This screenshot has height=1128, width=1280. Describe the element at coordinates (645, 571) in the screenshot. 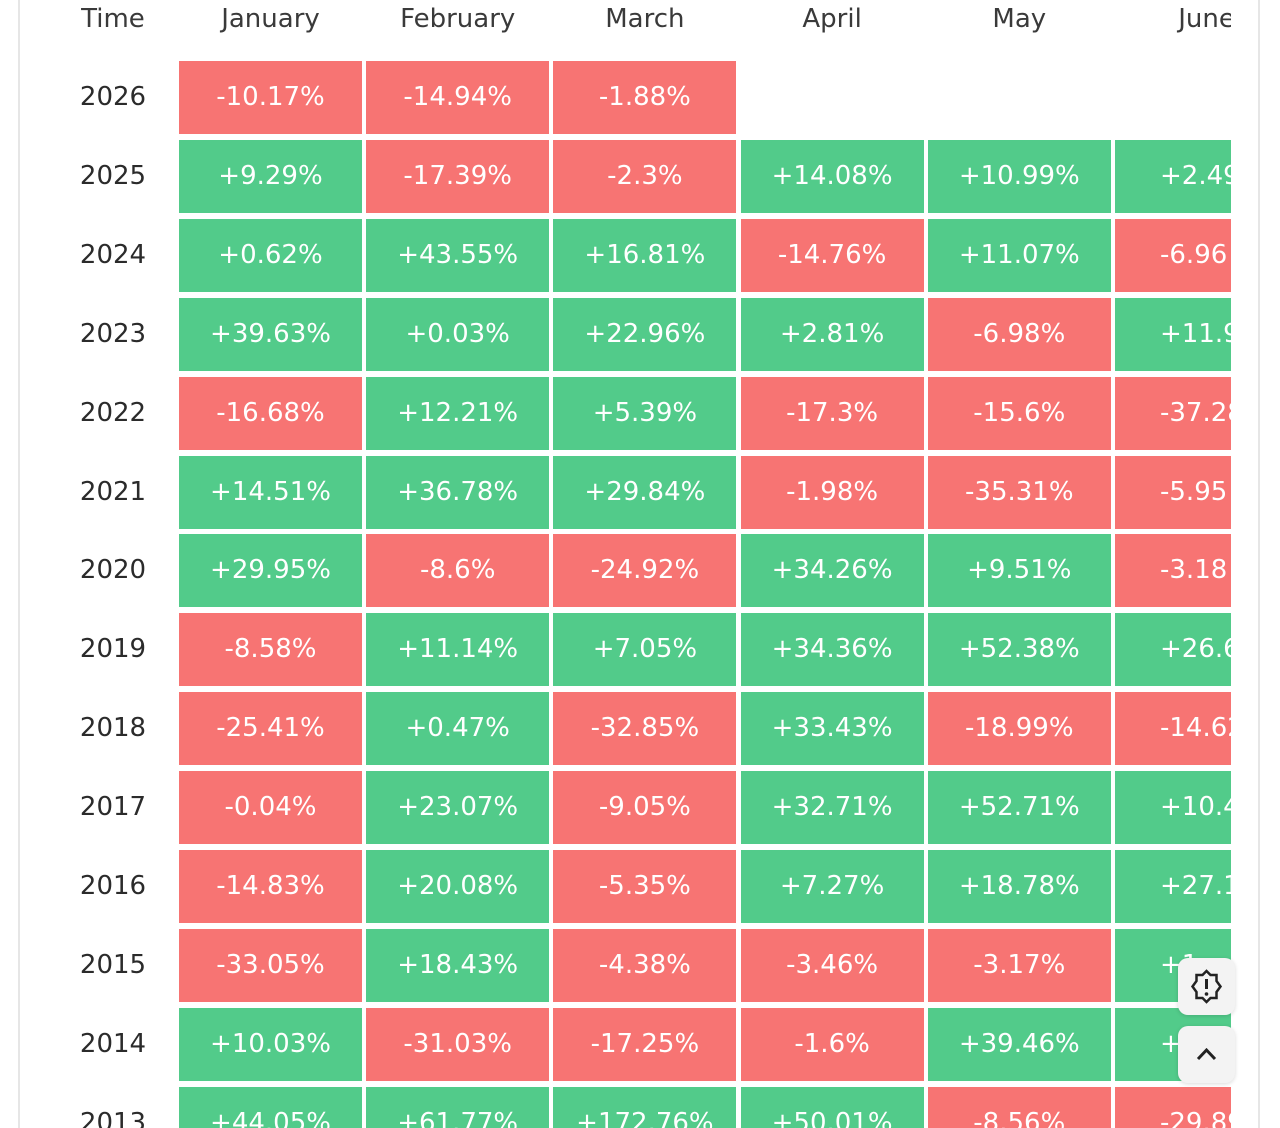

I see `return-cell: -24.92%` at that location.